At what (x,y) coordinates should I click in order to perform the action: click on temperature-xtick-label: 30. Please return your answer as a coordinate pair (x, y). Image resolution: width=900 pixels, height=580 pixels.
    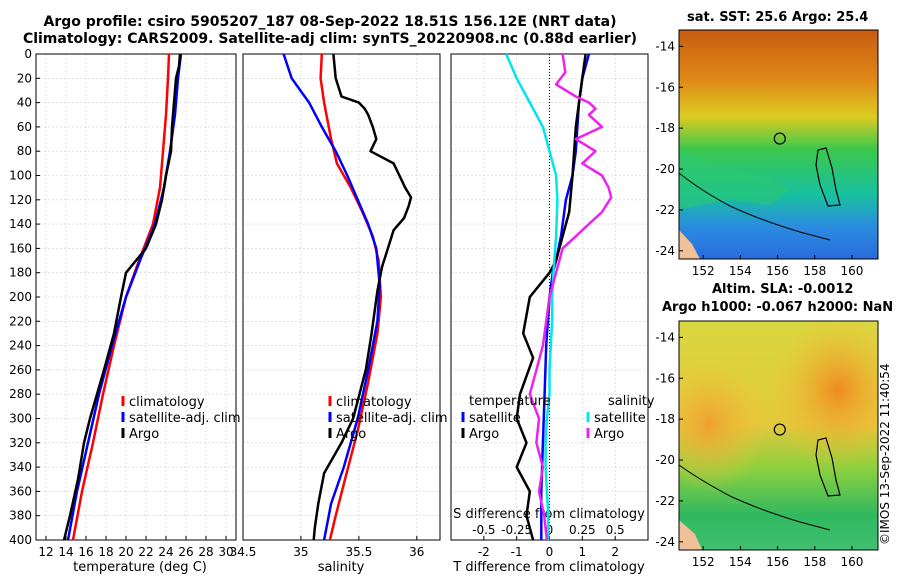
    Looking at the image, I should click on (225, 552).